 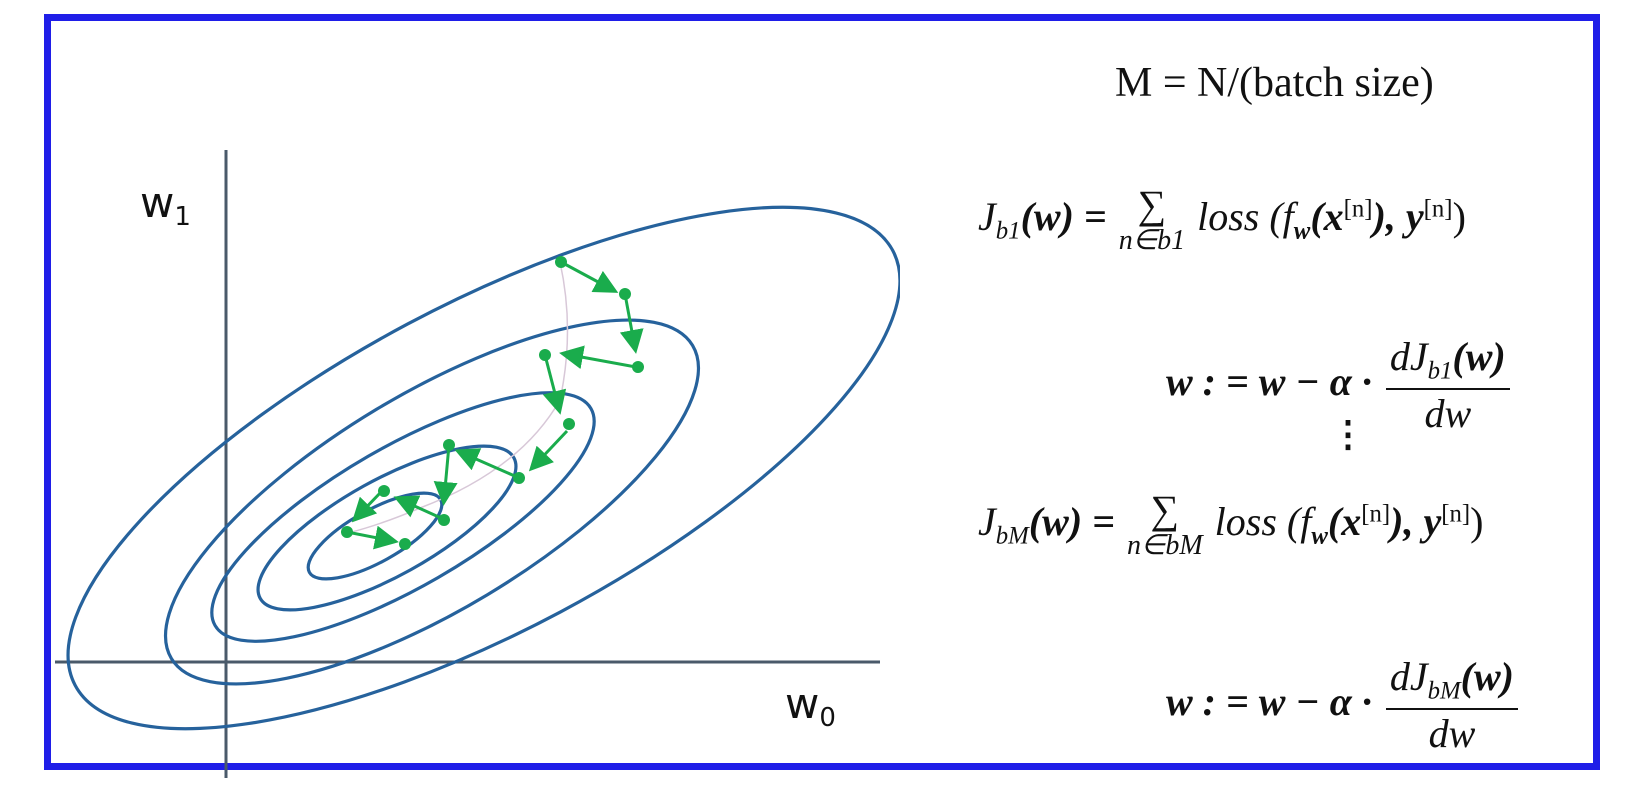 What do you see at coordinates (1447, 385) in the screenshot?
I see `gradient-fraction-b1: dJb1(w) dw` at bounding box center [1447, 385].